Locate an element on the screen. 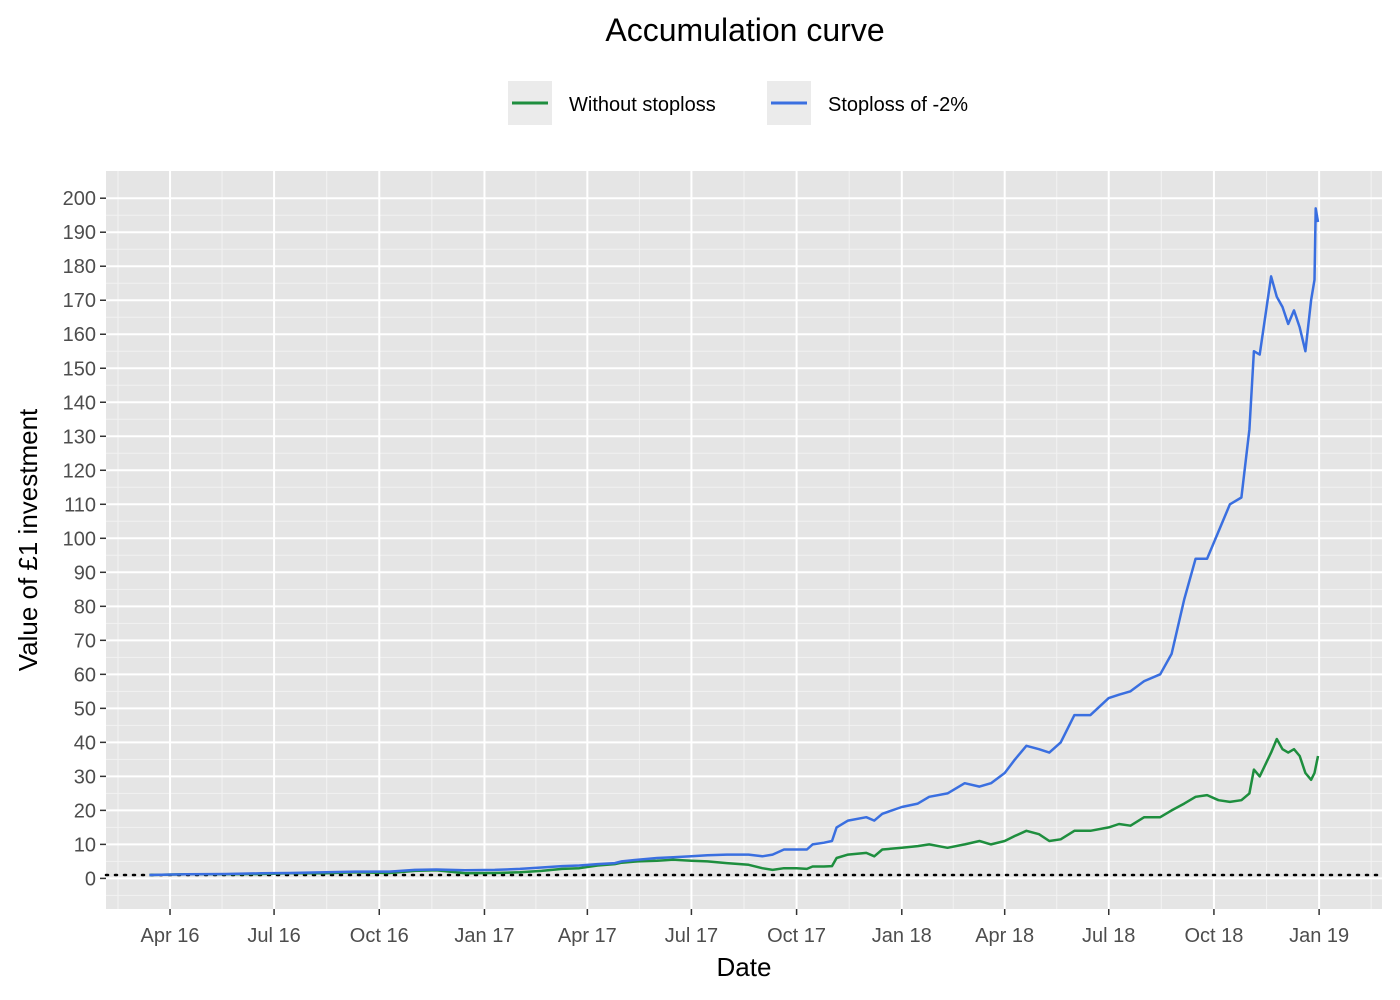 The image size is (1400, 1000). y-tick-label: 120 is located at coordinates (79, 471).